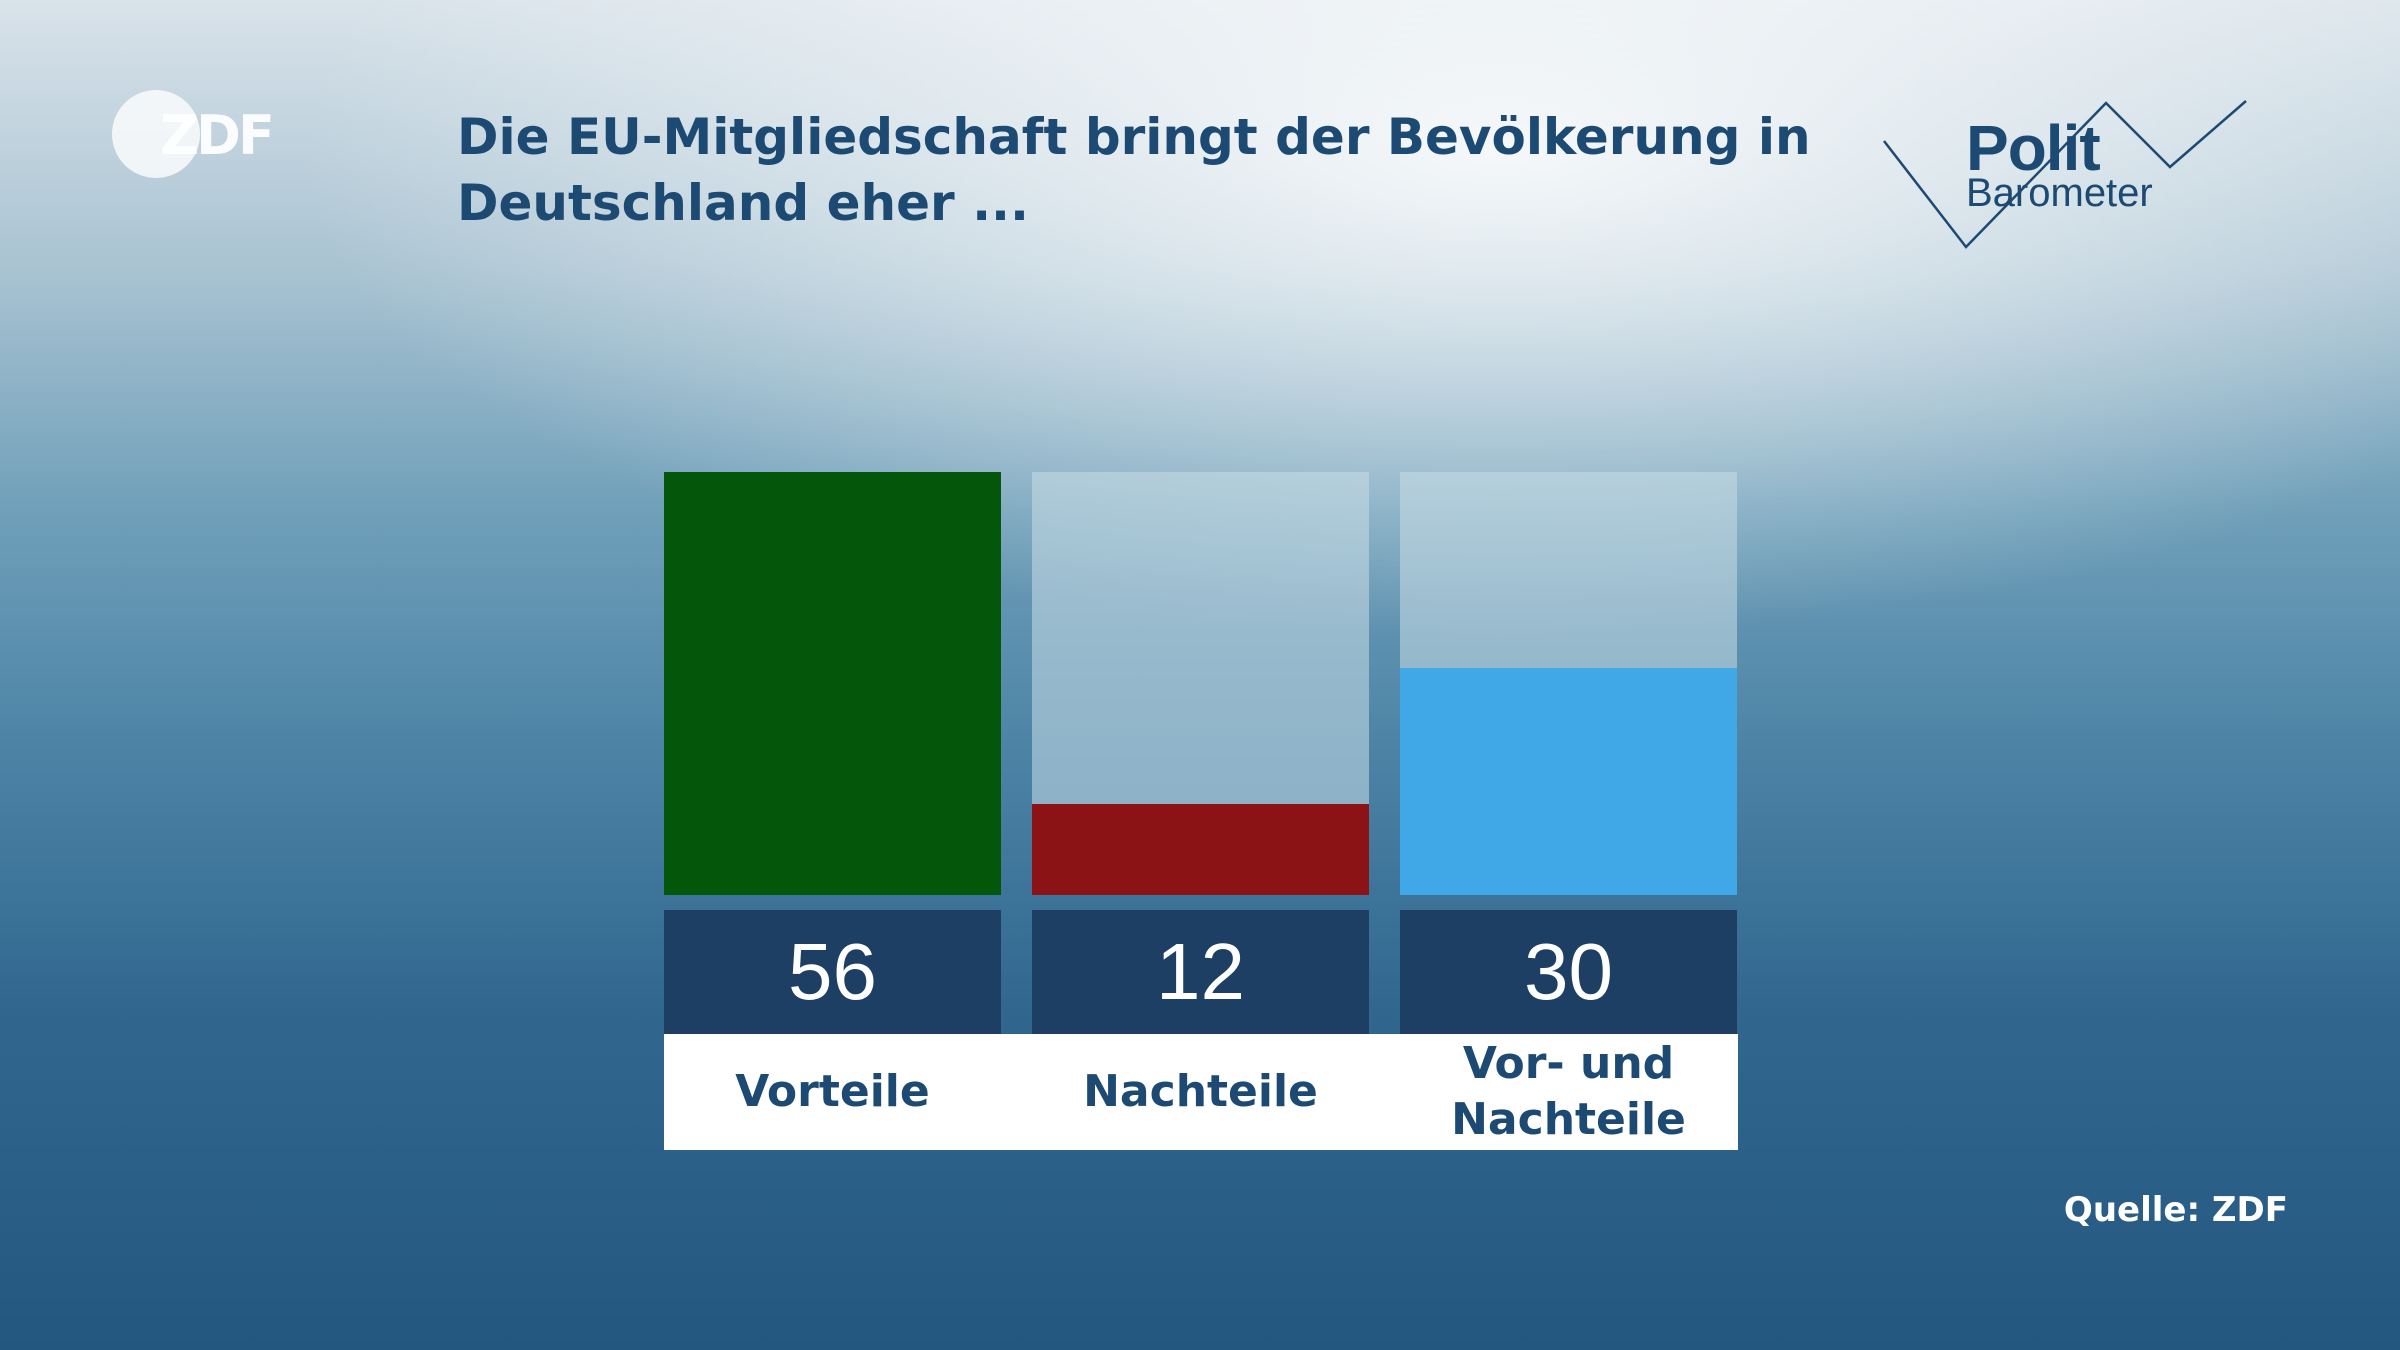  Describe the element at coordinates (2175, 1210) in the screenshot. I see `source-label: Quelle: ZDF` at that location.